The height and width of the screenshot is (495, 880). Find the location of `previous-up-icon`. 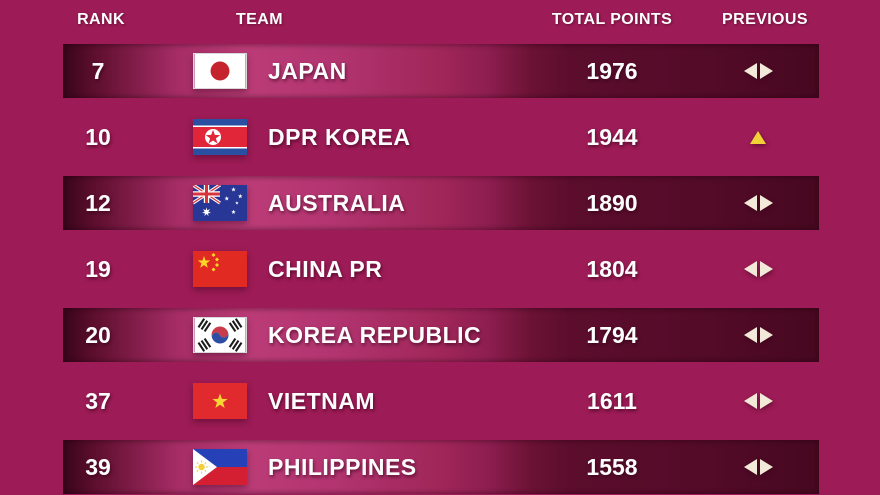

previous-up-icon is located at coordinates (758, 137).